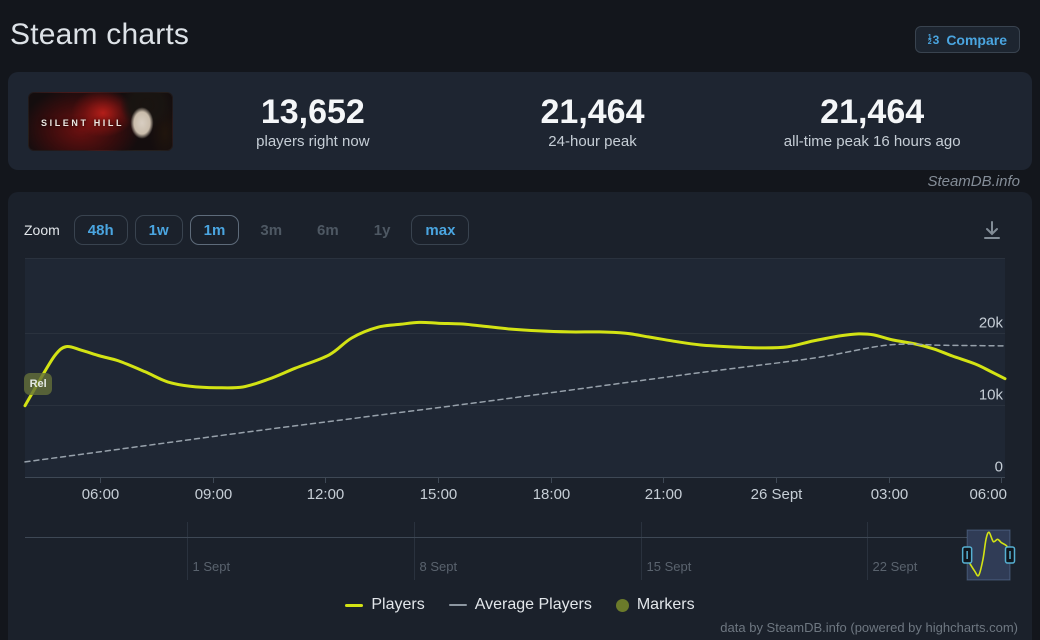 Image resolution: width=1040 pixels, height=640 pixels. I want to click on stat-label: all-time peak 16 hours ago, so click(872, 141).